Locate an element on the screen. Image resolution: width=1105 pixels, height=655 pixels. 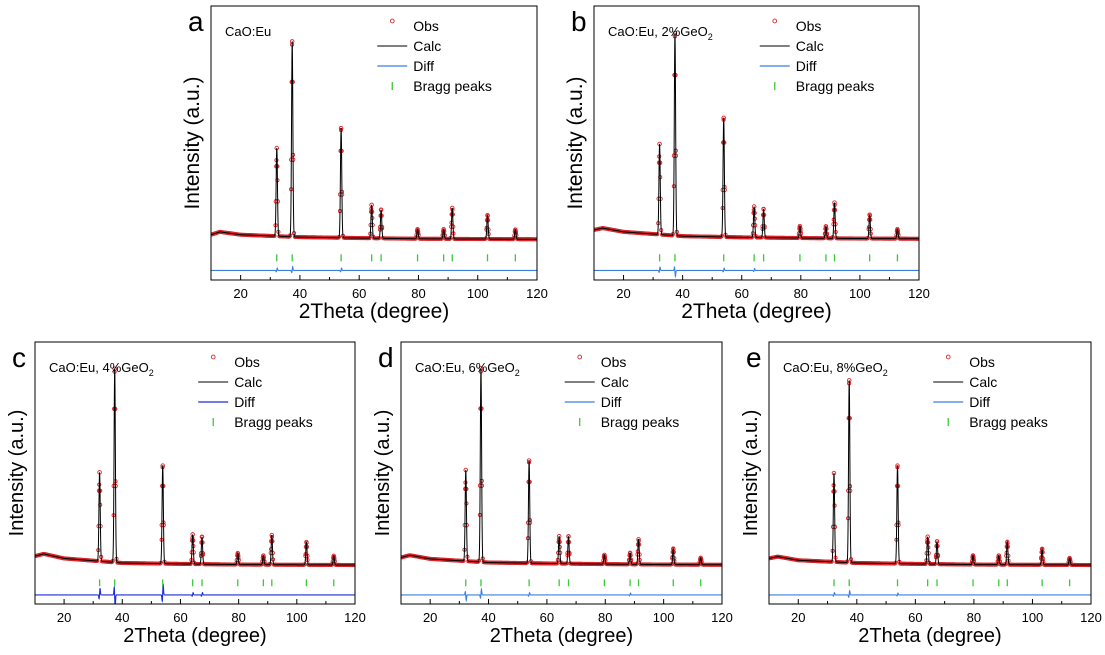
panel-label: d is located at coordinates (386, 357).